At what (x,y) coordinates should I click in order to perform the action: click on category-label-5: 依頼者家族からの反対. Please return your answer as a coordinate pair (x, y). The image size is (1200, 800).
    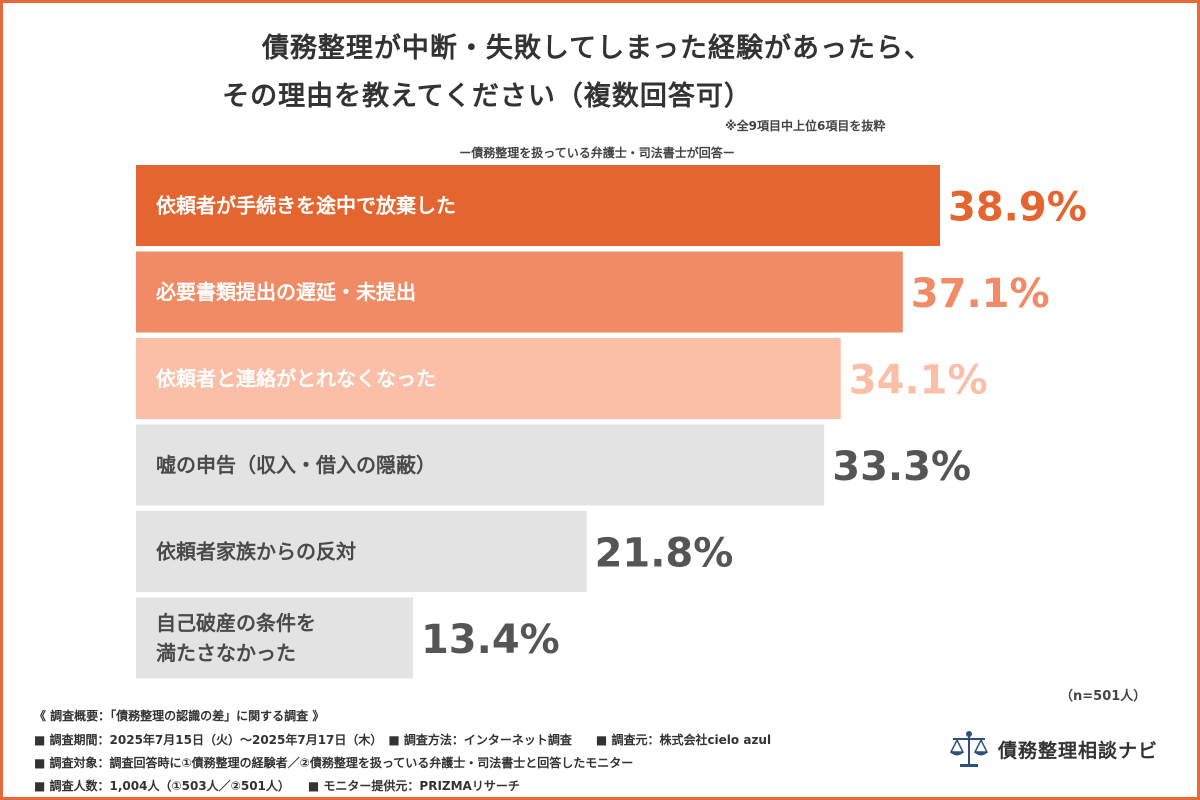
    Looking at the image, I should click on (256, 552).